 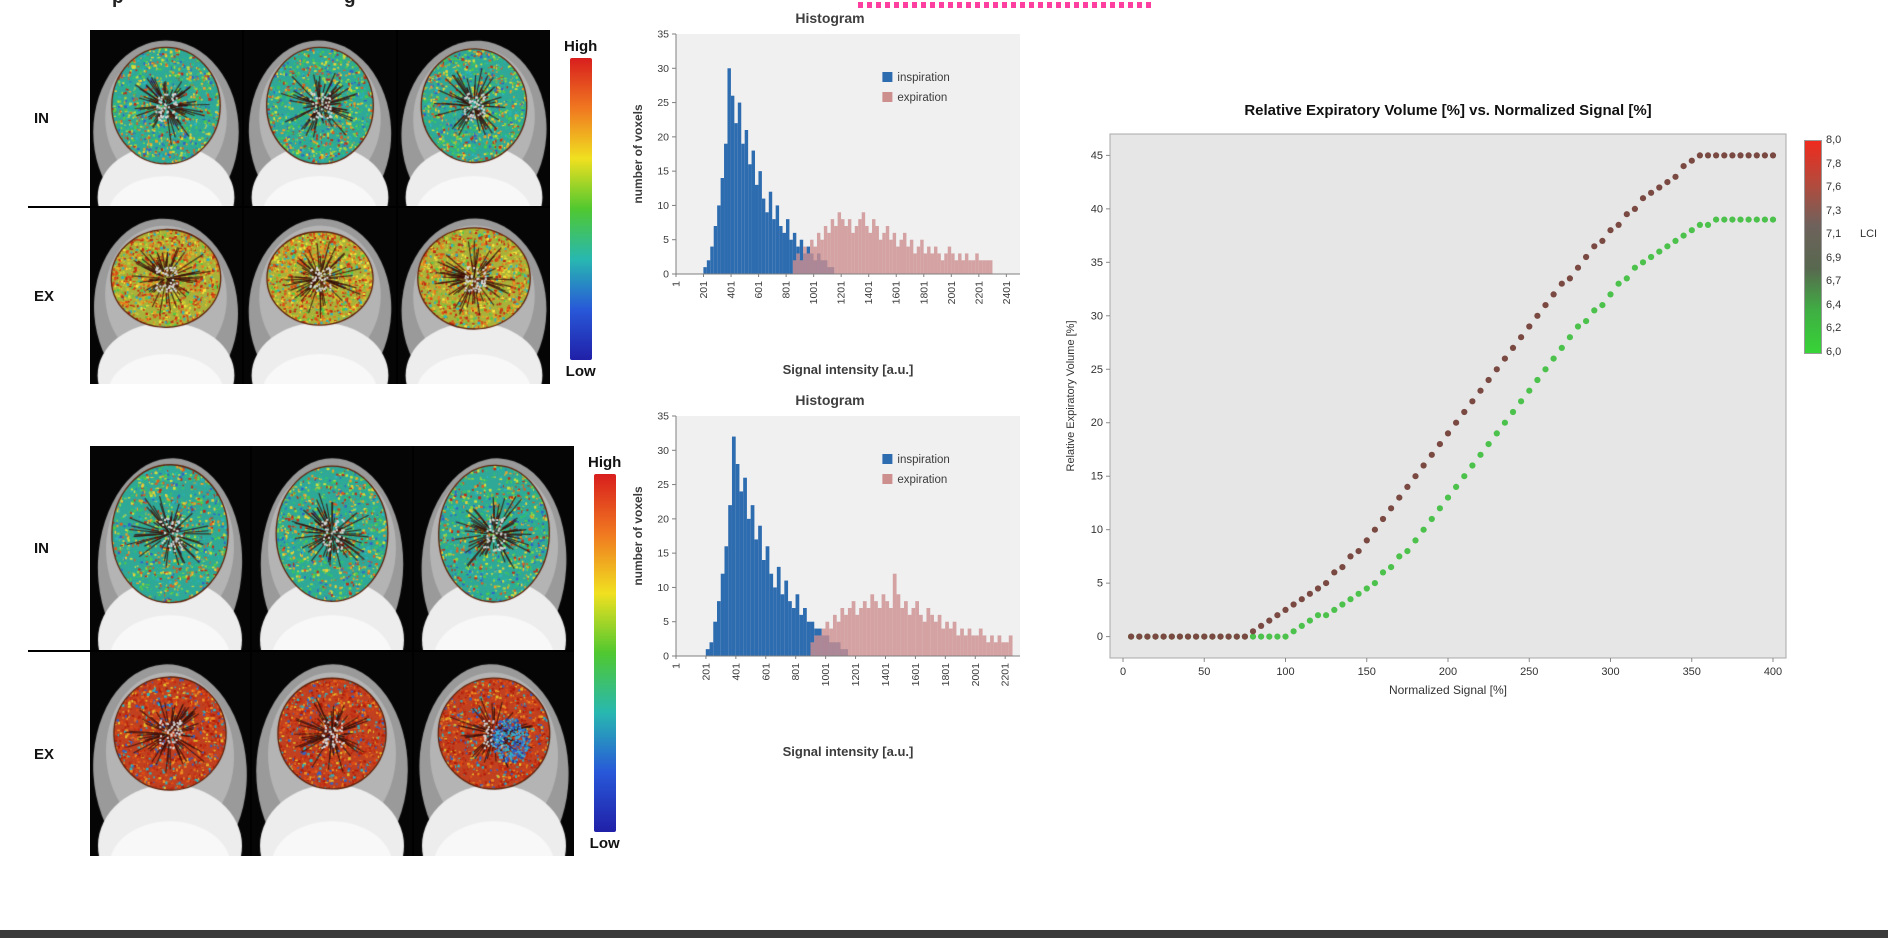 I want to click on svg-text: 2401, so click(x=1007, y=293).